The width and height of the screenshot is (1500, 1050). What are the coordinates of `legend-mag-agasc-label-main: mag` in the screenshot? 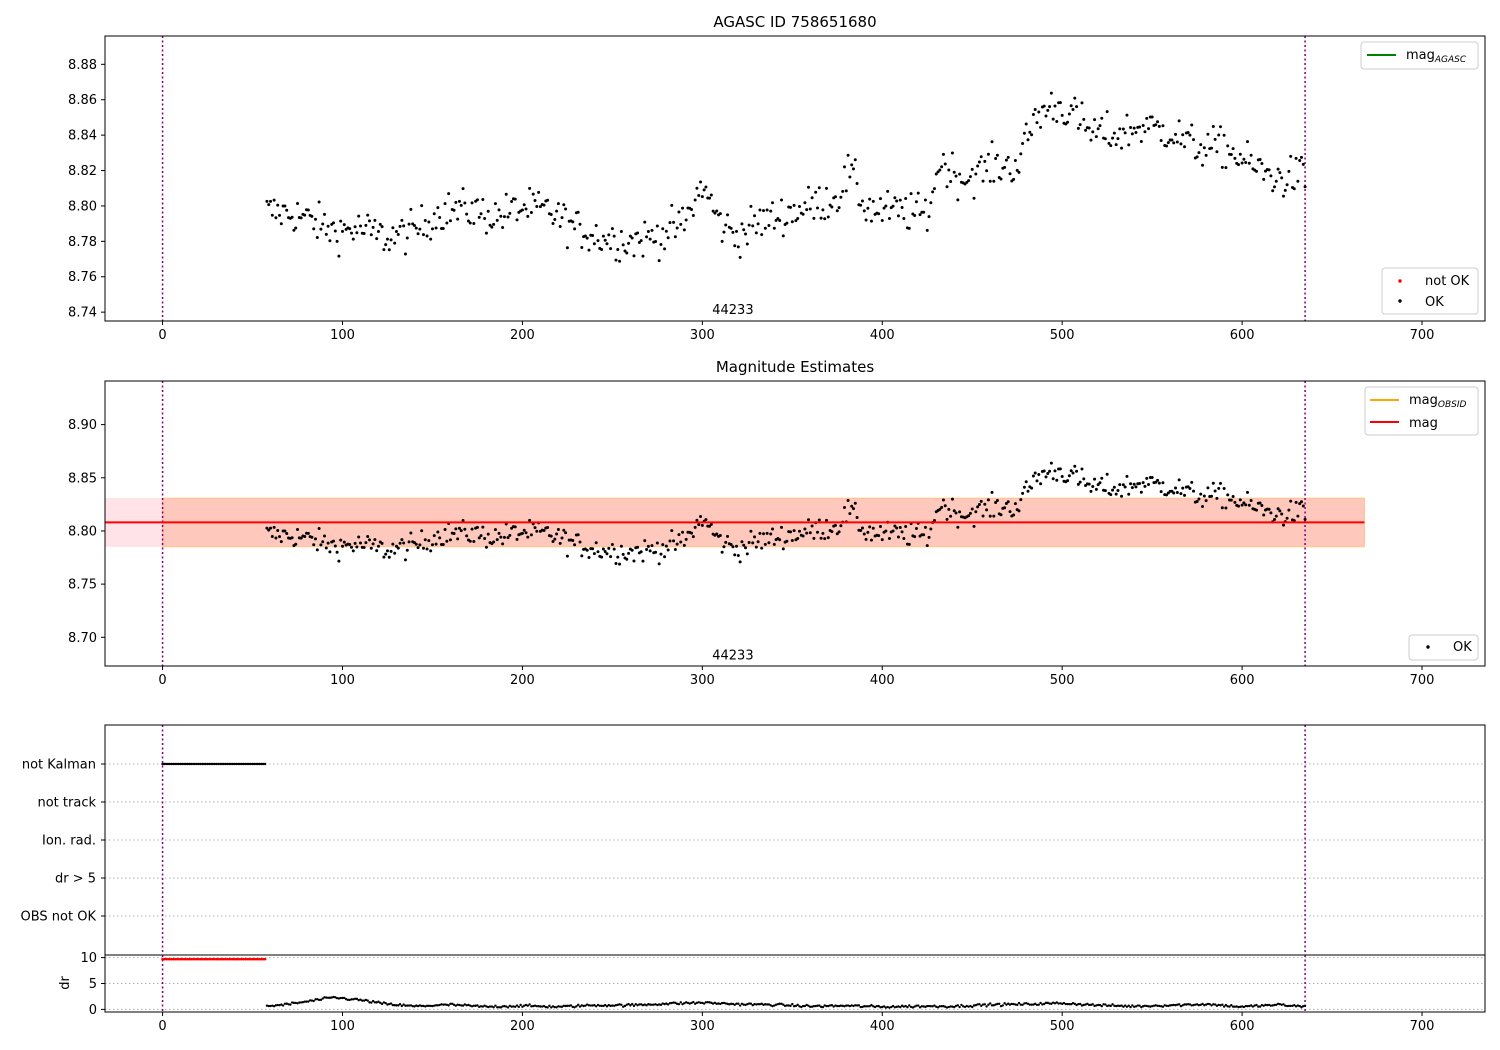 It's located at (1420, 55).